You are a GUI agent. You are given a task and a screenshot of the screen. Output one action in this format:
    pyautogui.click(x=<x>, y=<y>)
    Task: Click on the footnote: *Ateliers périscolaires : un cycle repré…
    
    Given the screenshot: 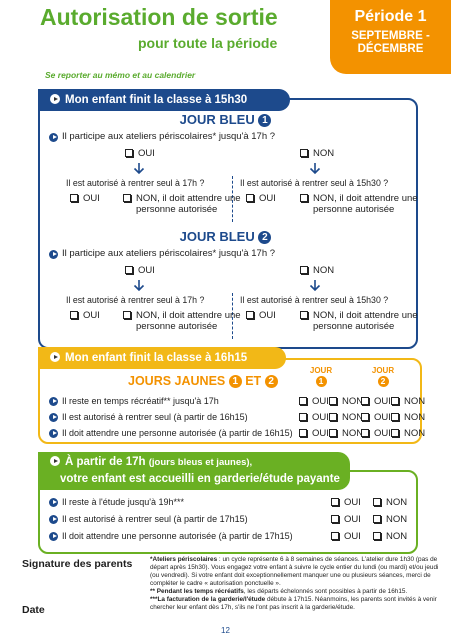 What is the action you would take?
    pyautogui.click(x=296, y=572)
    